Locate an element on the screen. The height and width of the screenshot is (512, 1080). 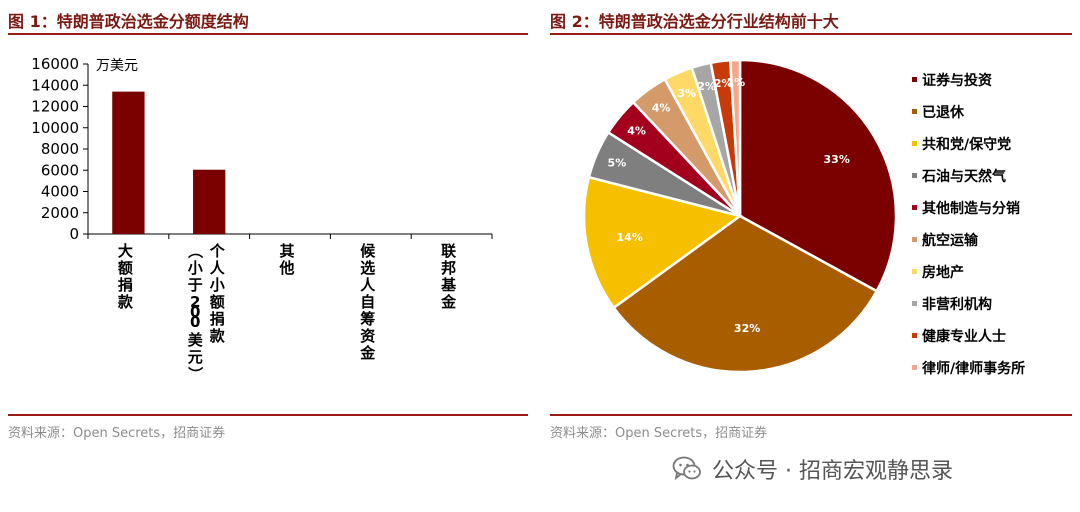
chart1-bottom-rule is located at coordinates (268, 415).